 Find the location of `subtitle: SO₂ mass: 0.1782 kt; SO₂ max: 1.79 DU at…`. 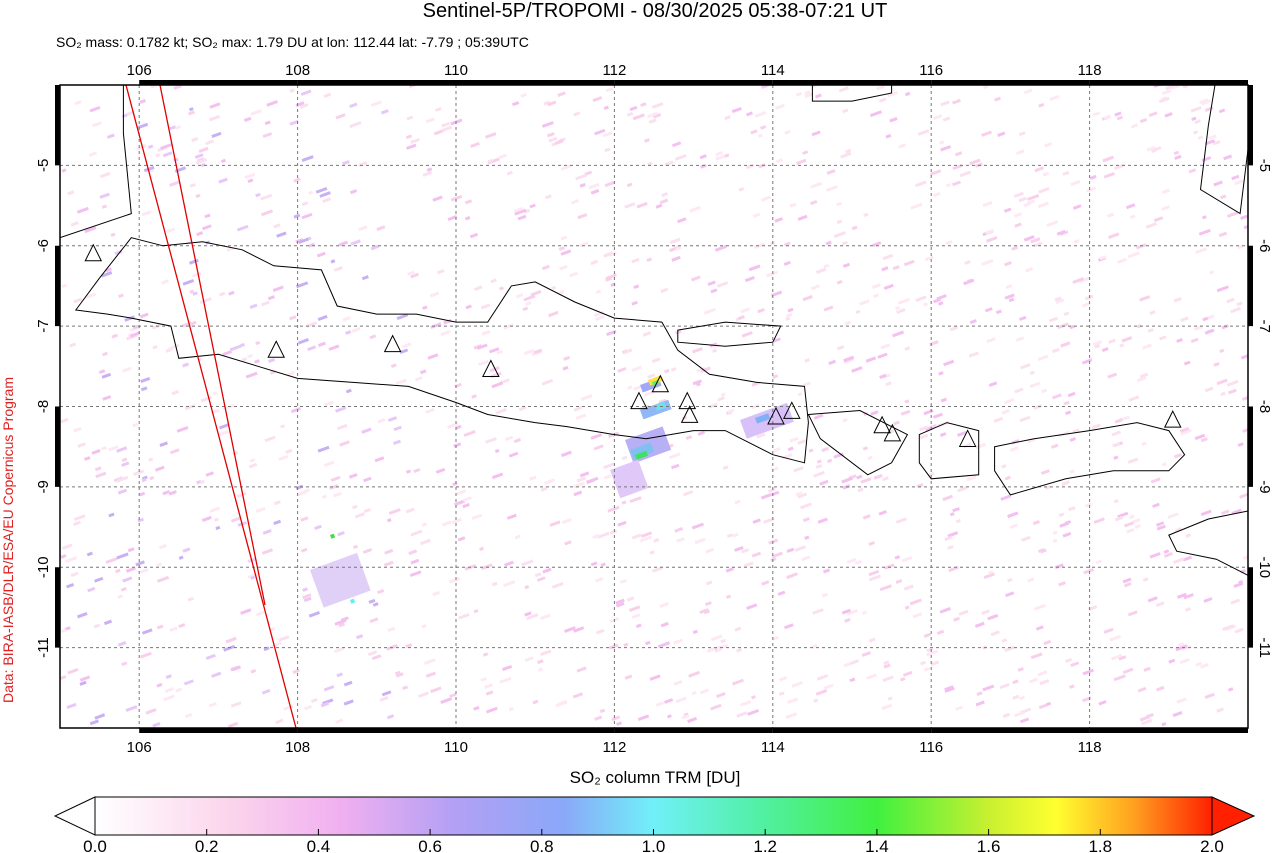

subtitle: SO₂ mass: 0.1782 kt; SO₂ max: 1.79 DU at… is located at coordinates (292, 42).